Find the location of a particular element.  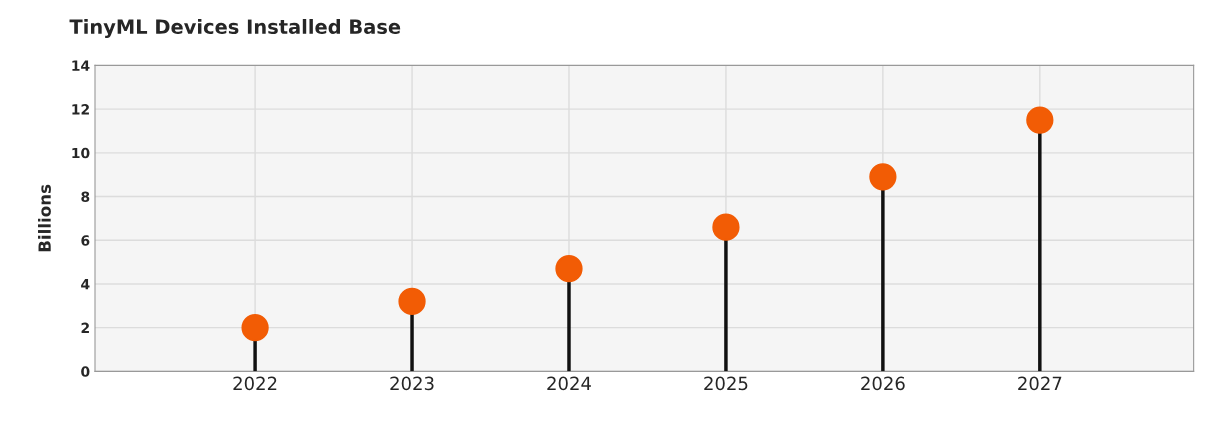

x-tick-label: 2022 is located at coordinates (255, 383).